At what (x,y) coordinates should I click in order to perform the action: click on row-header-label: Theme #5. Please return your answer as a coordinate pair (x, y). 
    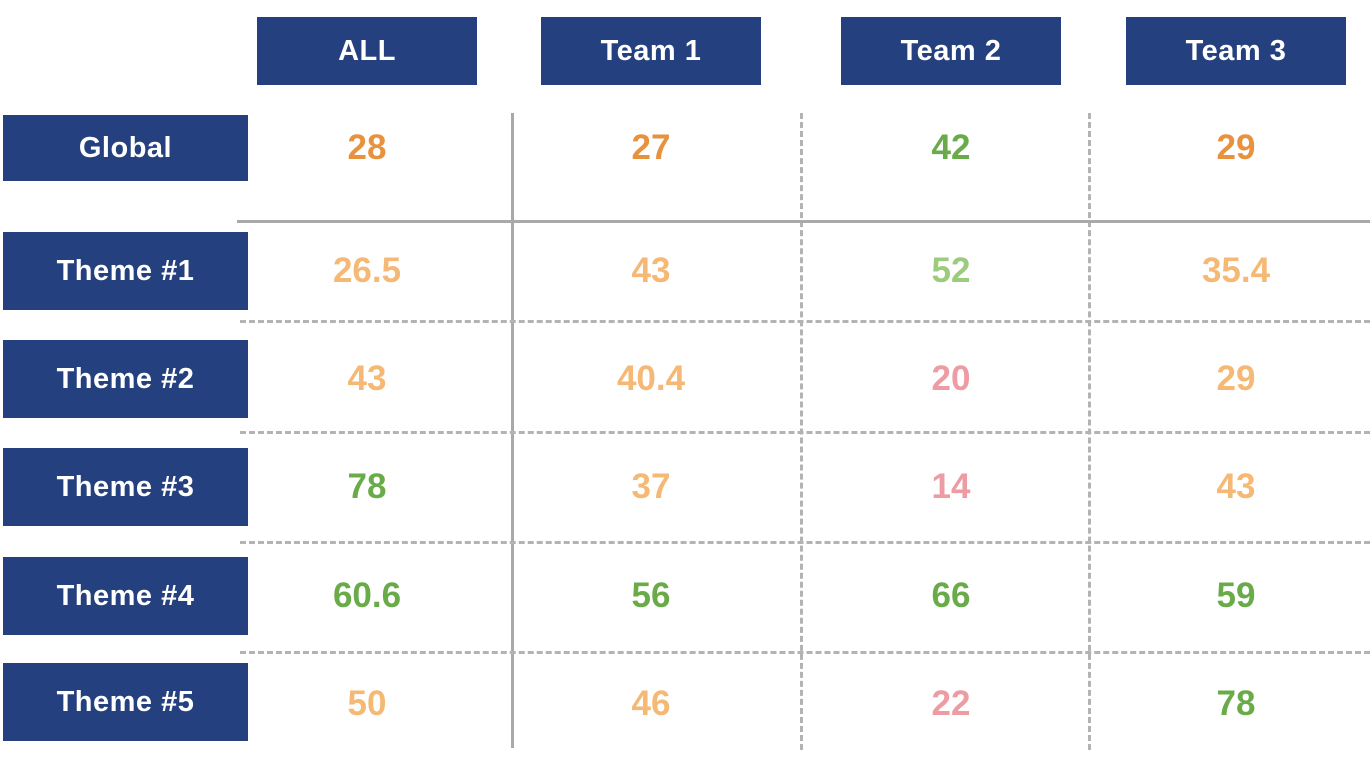
    Looking at the image, I should click on (125, 701).